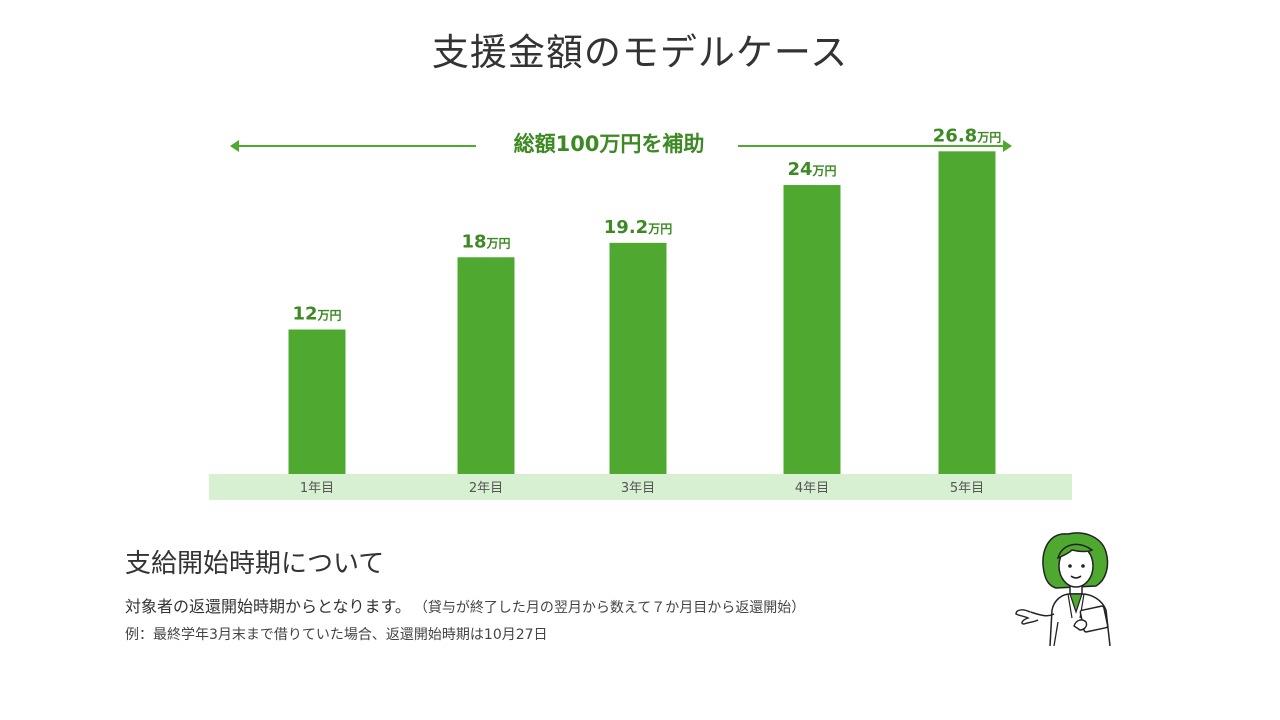 The image size is (1280, 720). What do you see at coordinates (967, 135) in the screenshot?
I see `data-label: 26.8万円` at bounding box center [967, 135].